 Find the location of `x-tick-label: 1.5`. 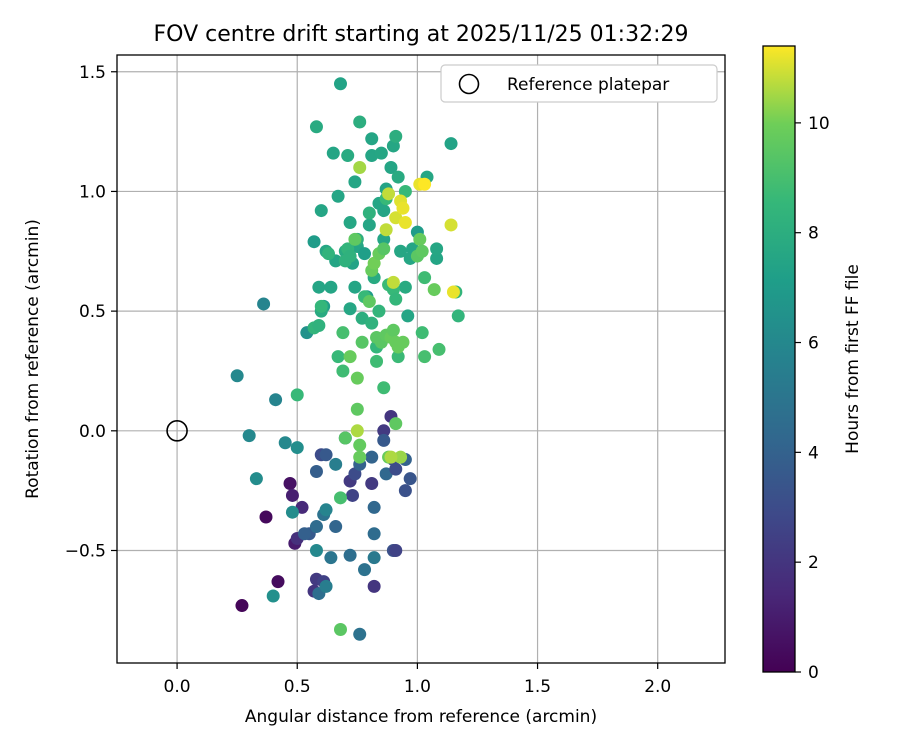

x-tick-label: 1.5 is located at coordinates (537, 687).